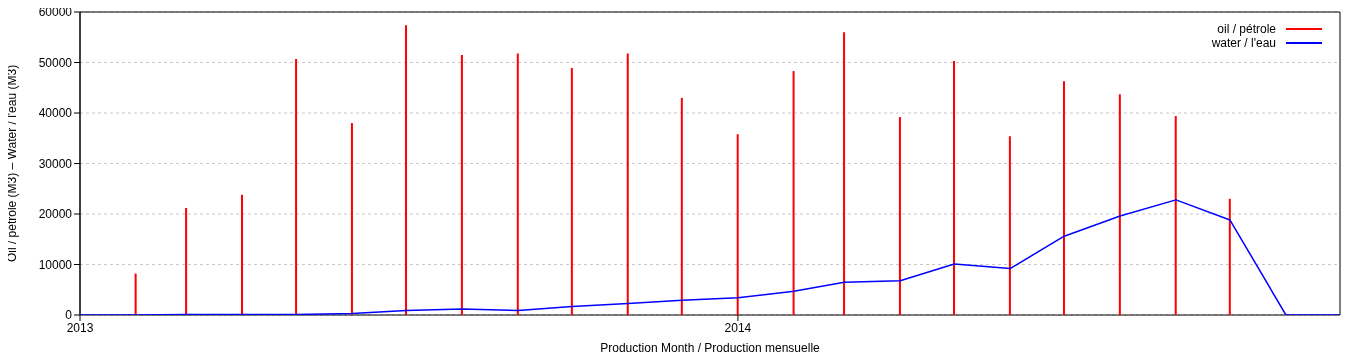 The height and width of the screenshot is (360, 1360). What do you see at coordinates (12, 163) in the screenshot?
I see `y-axis-title: Oil / pétrole (M3) – Water / l'eau (M3)` at bounding box center [12, 163].